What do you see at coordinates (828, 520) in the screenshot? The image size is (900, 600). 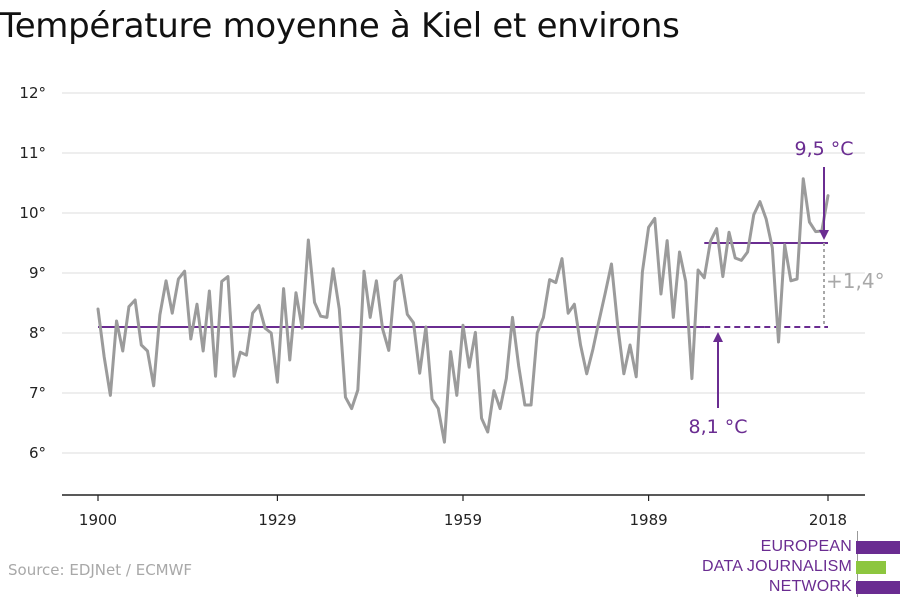 I see `x-tick-label: 2018` at bounding box center [828, 520].